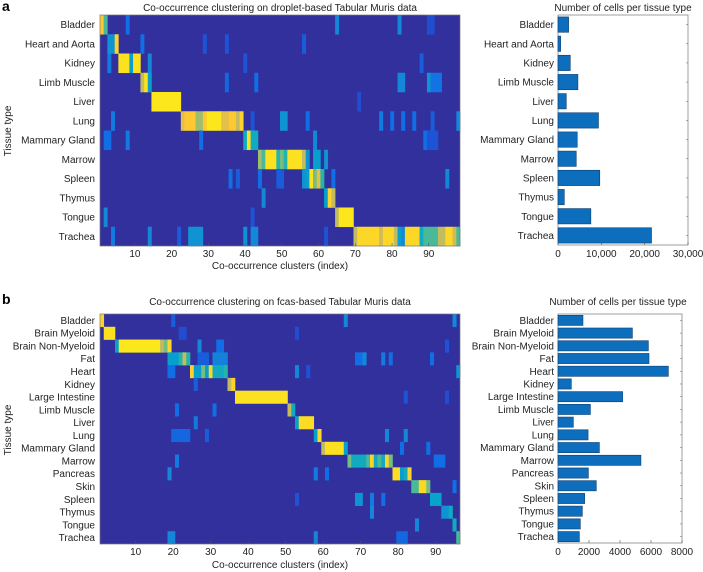  I want to click on category-label: Mammary Gland, so click(517, 140).